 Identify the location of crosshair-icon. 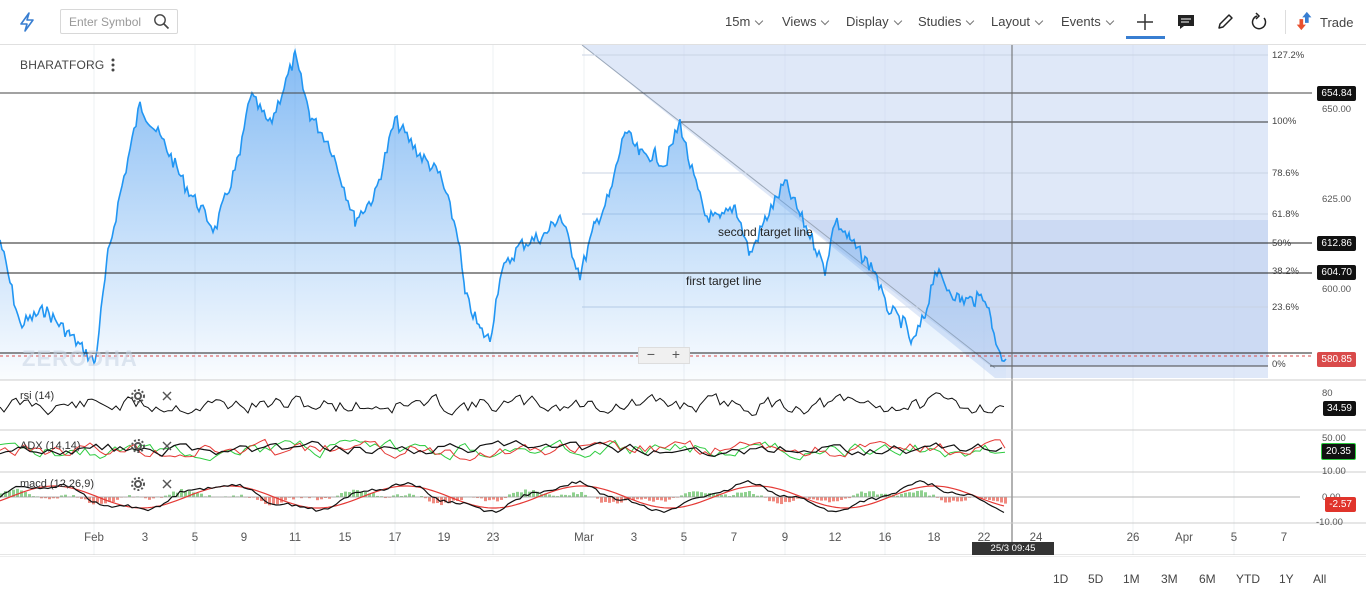
(1145, 22).